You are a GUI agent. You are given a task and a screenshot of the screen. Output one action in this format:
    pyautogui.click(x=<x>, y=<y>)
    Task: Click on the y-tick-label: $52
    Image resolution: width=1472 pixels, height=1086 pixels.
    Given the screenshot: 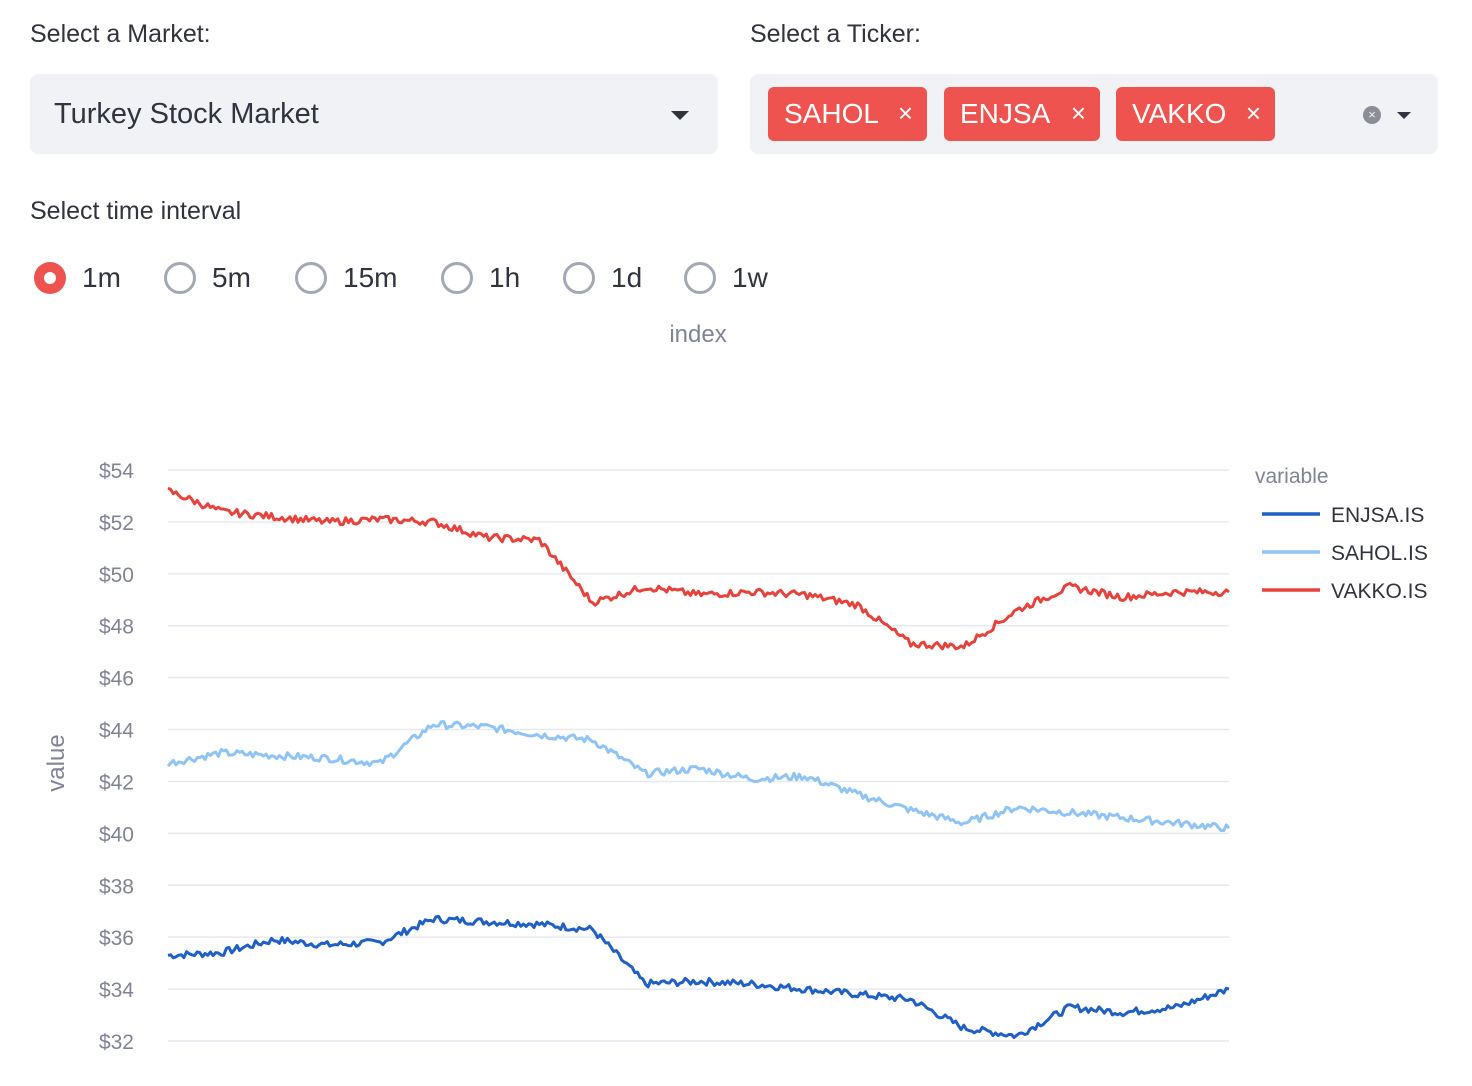 What is the action you would take?
    pyautogui.click(x=116, y=523)
    